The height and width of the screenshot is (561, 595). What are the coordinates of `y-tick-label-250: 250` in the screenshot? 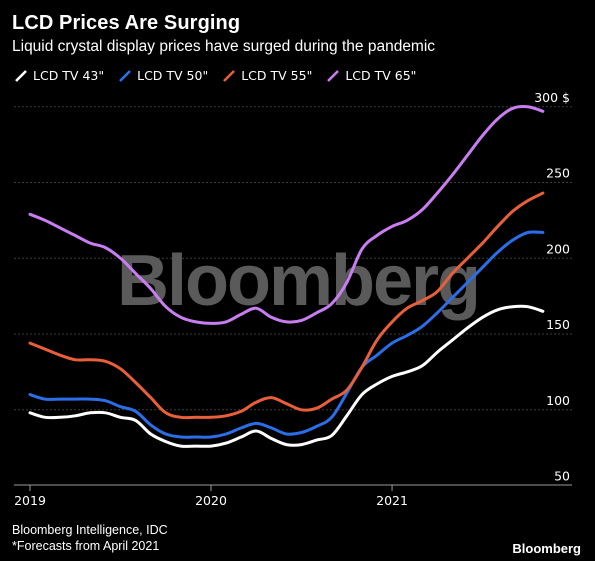 It's located at (558, 173).